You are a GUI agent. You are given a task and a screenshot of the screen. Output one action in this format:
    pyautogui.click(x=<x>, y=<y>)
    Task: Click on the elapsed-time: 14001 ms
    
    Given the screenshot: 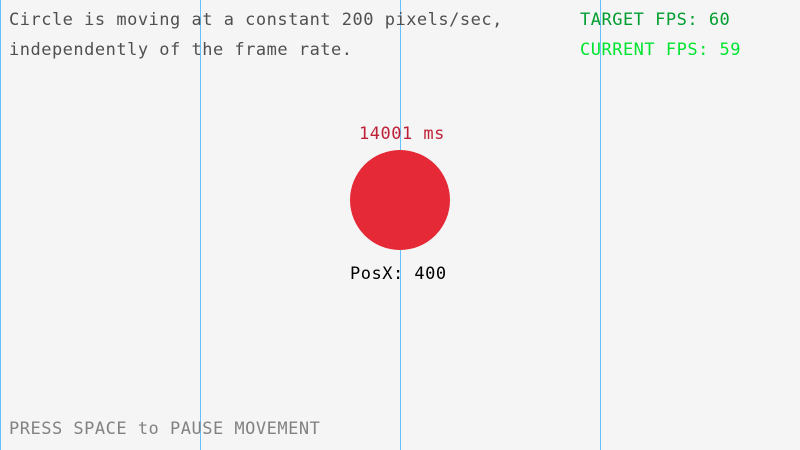 What is the action you would take?
    pyautogui.click(x=402, y=134)
    